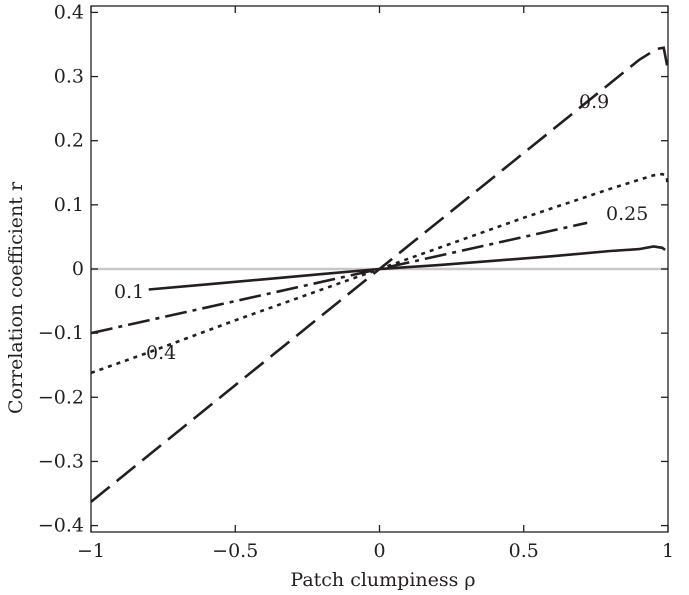  What do you see at coordinates (78, 269) in the screenshot?
I see `y-tick-label: 0` at bounding box center [78, 269].